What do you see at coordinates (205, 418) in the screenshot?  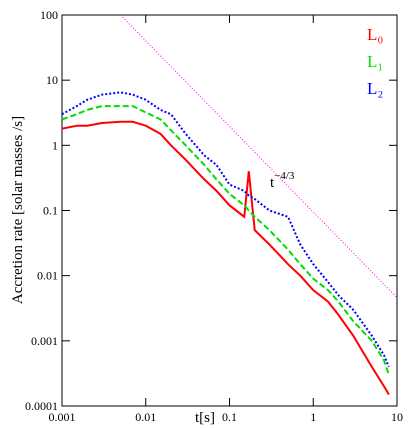 I see `x-axis-label: t[s]` at bounding box center [205, 418].